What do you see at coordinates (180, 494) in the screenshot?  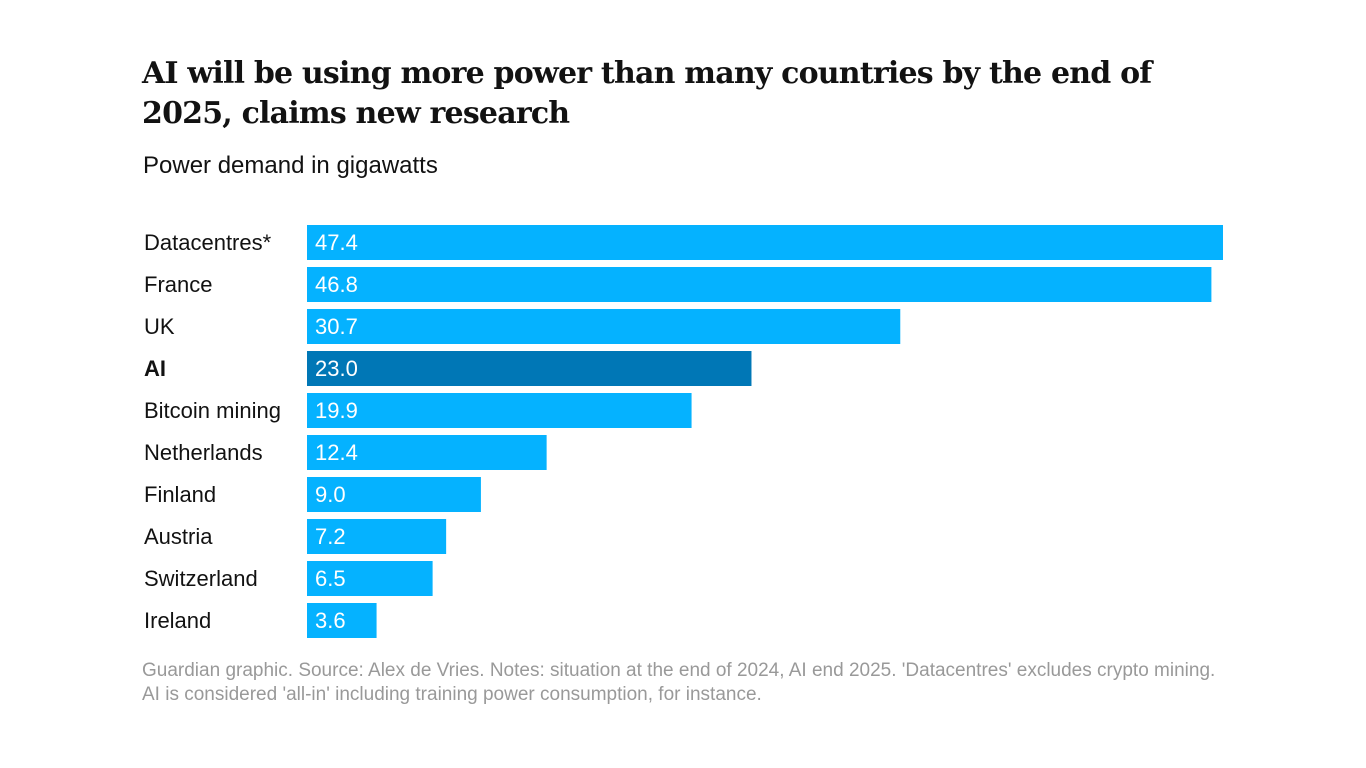 I see `category-label-finland: Finland` at bounding box center [180, 494].